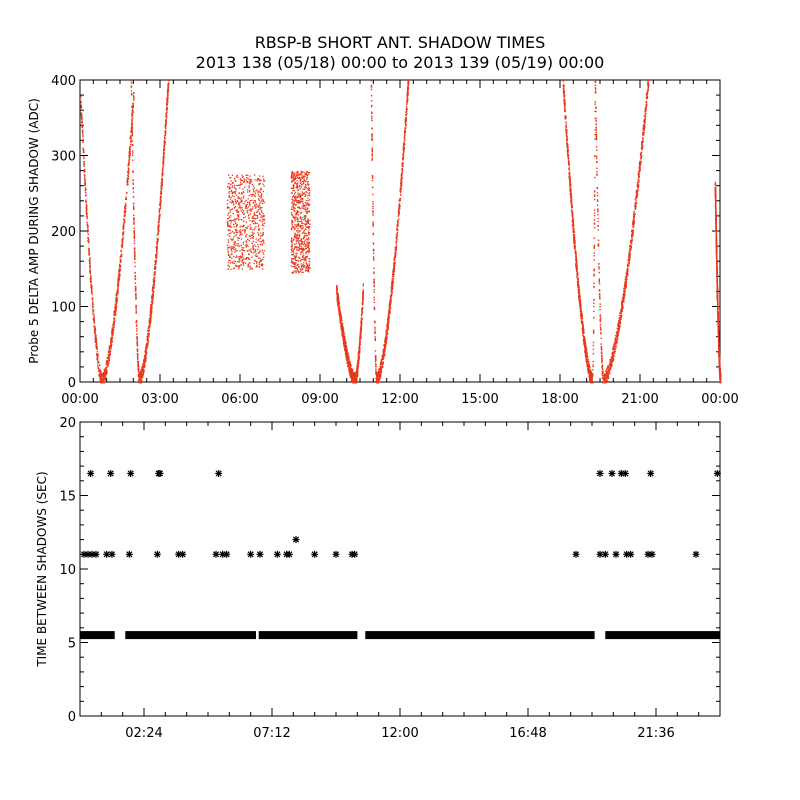 This screenshot has width=800, height=800. What do you see at coordinates (559, 399) in the screenshot?
I see `x-tick-label: 18:00` at bounding box center [559, 399].